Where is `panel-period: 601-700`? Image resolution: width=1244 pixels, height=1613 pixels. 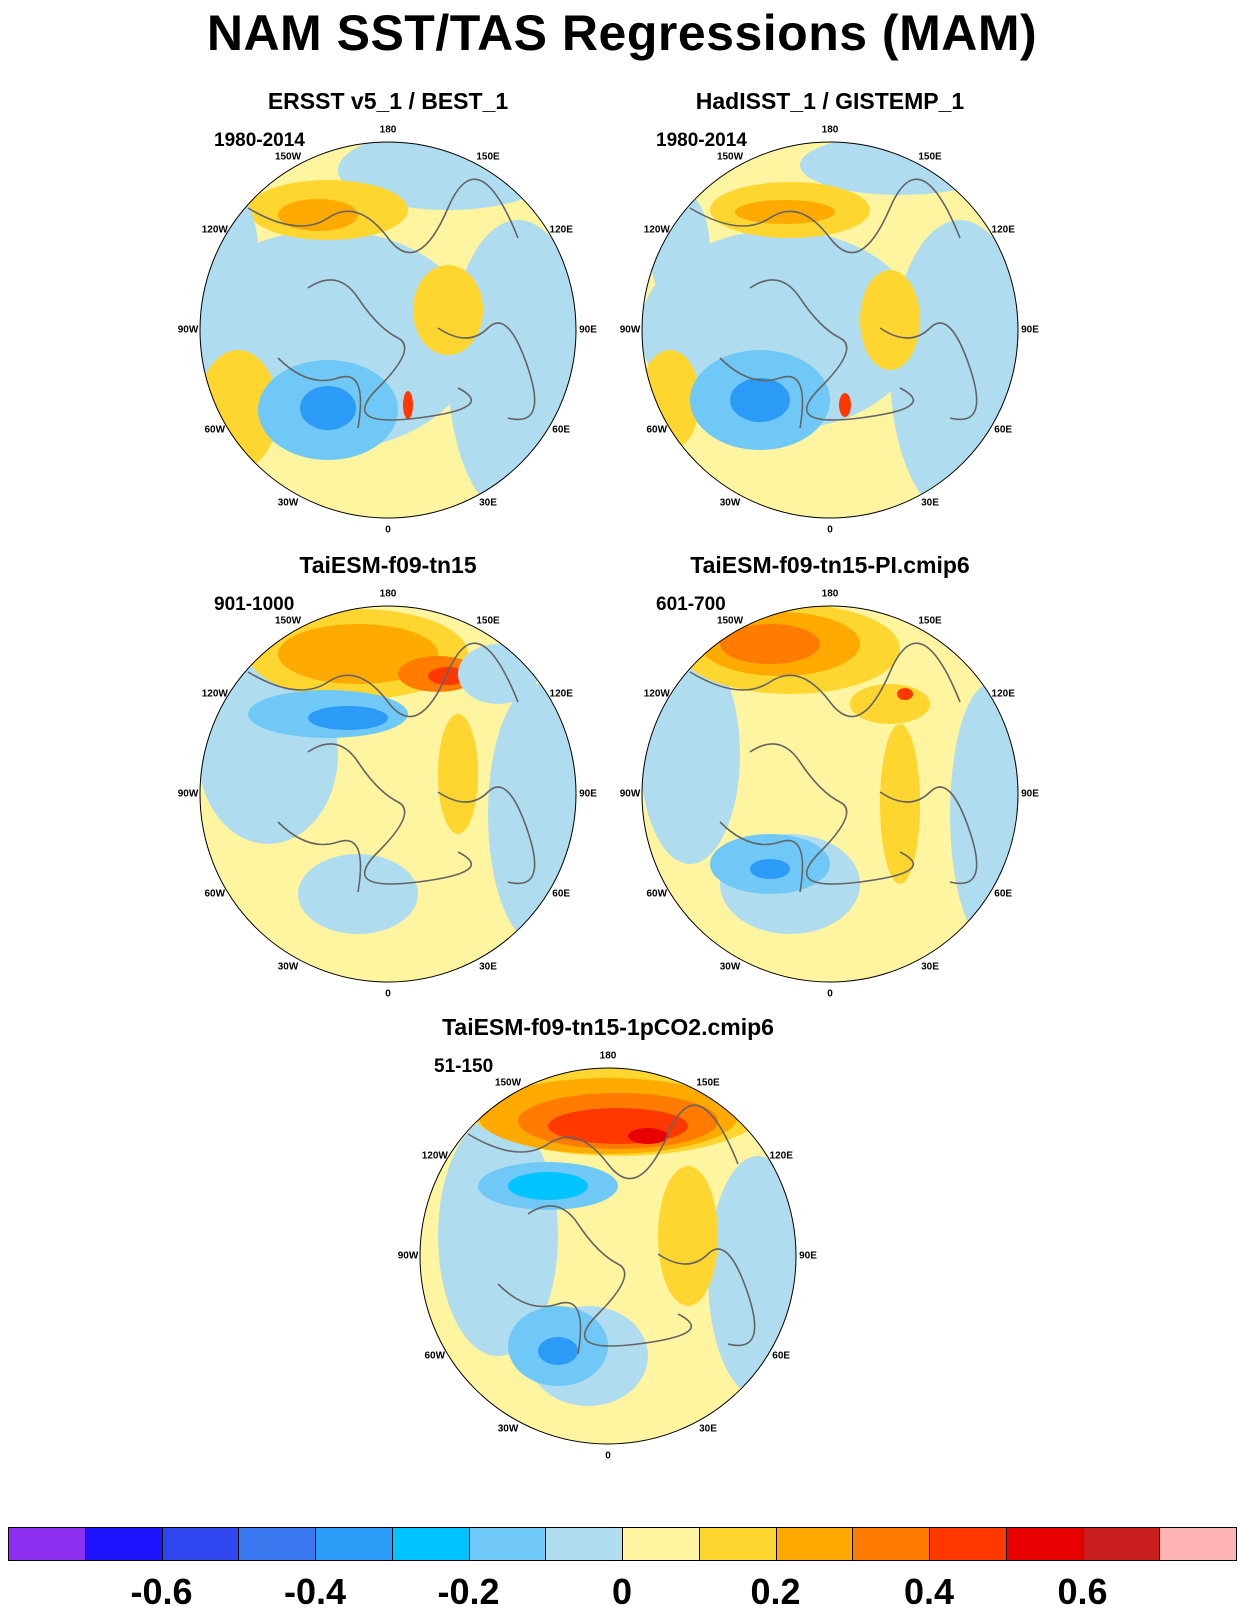 panel-period: 601-700 is located at coordinates (691, 604).